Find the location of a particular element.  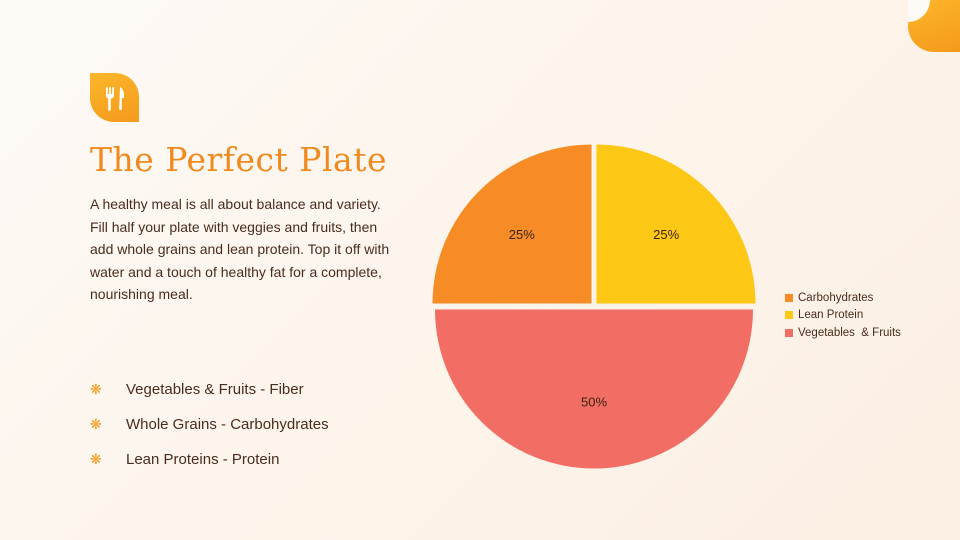

legend-label: Vegetables & Fruits is located at coordinates (849, 332).